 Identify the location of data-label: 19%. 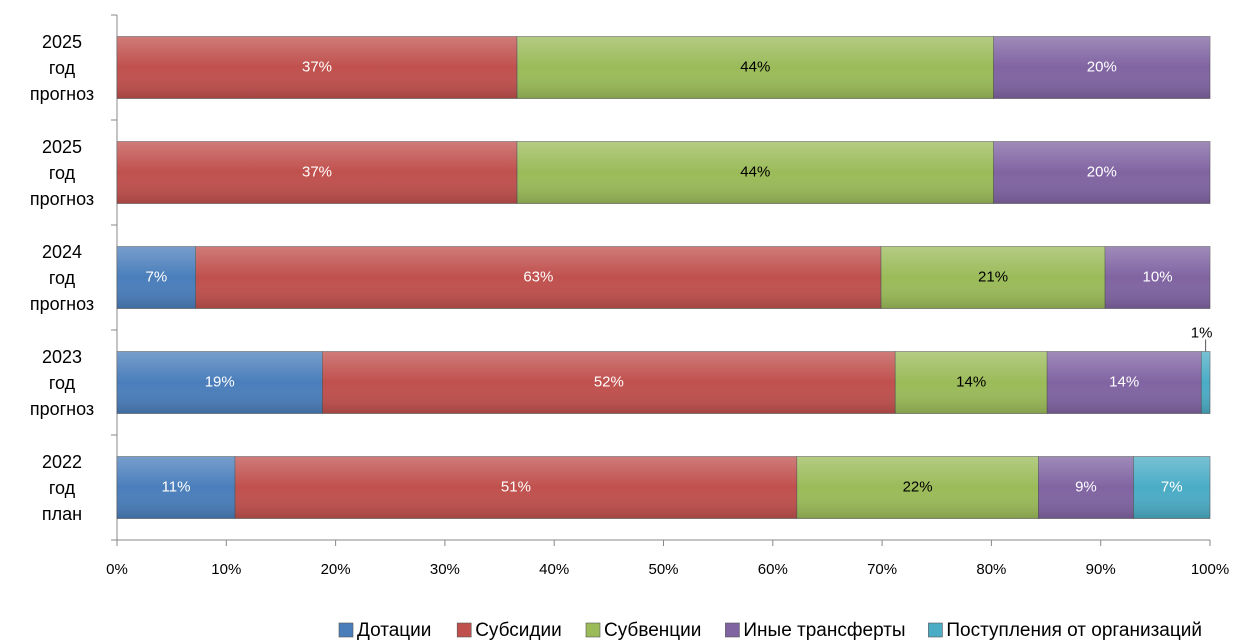
(220, 381).